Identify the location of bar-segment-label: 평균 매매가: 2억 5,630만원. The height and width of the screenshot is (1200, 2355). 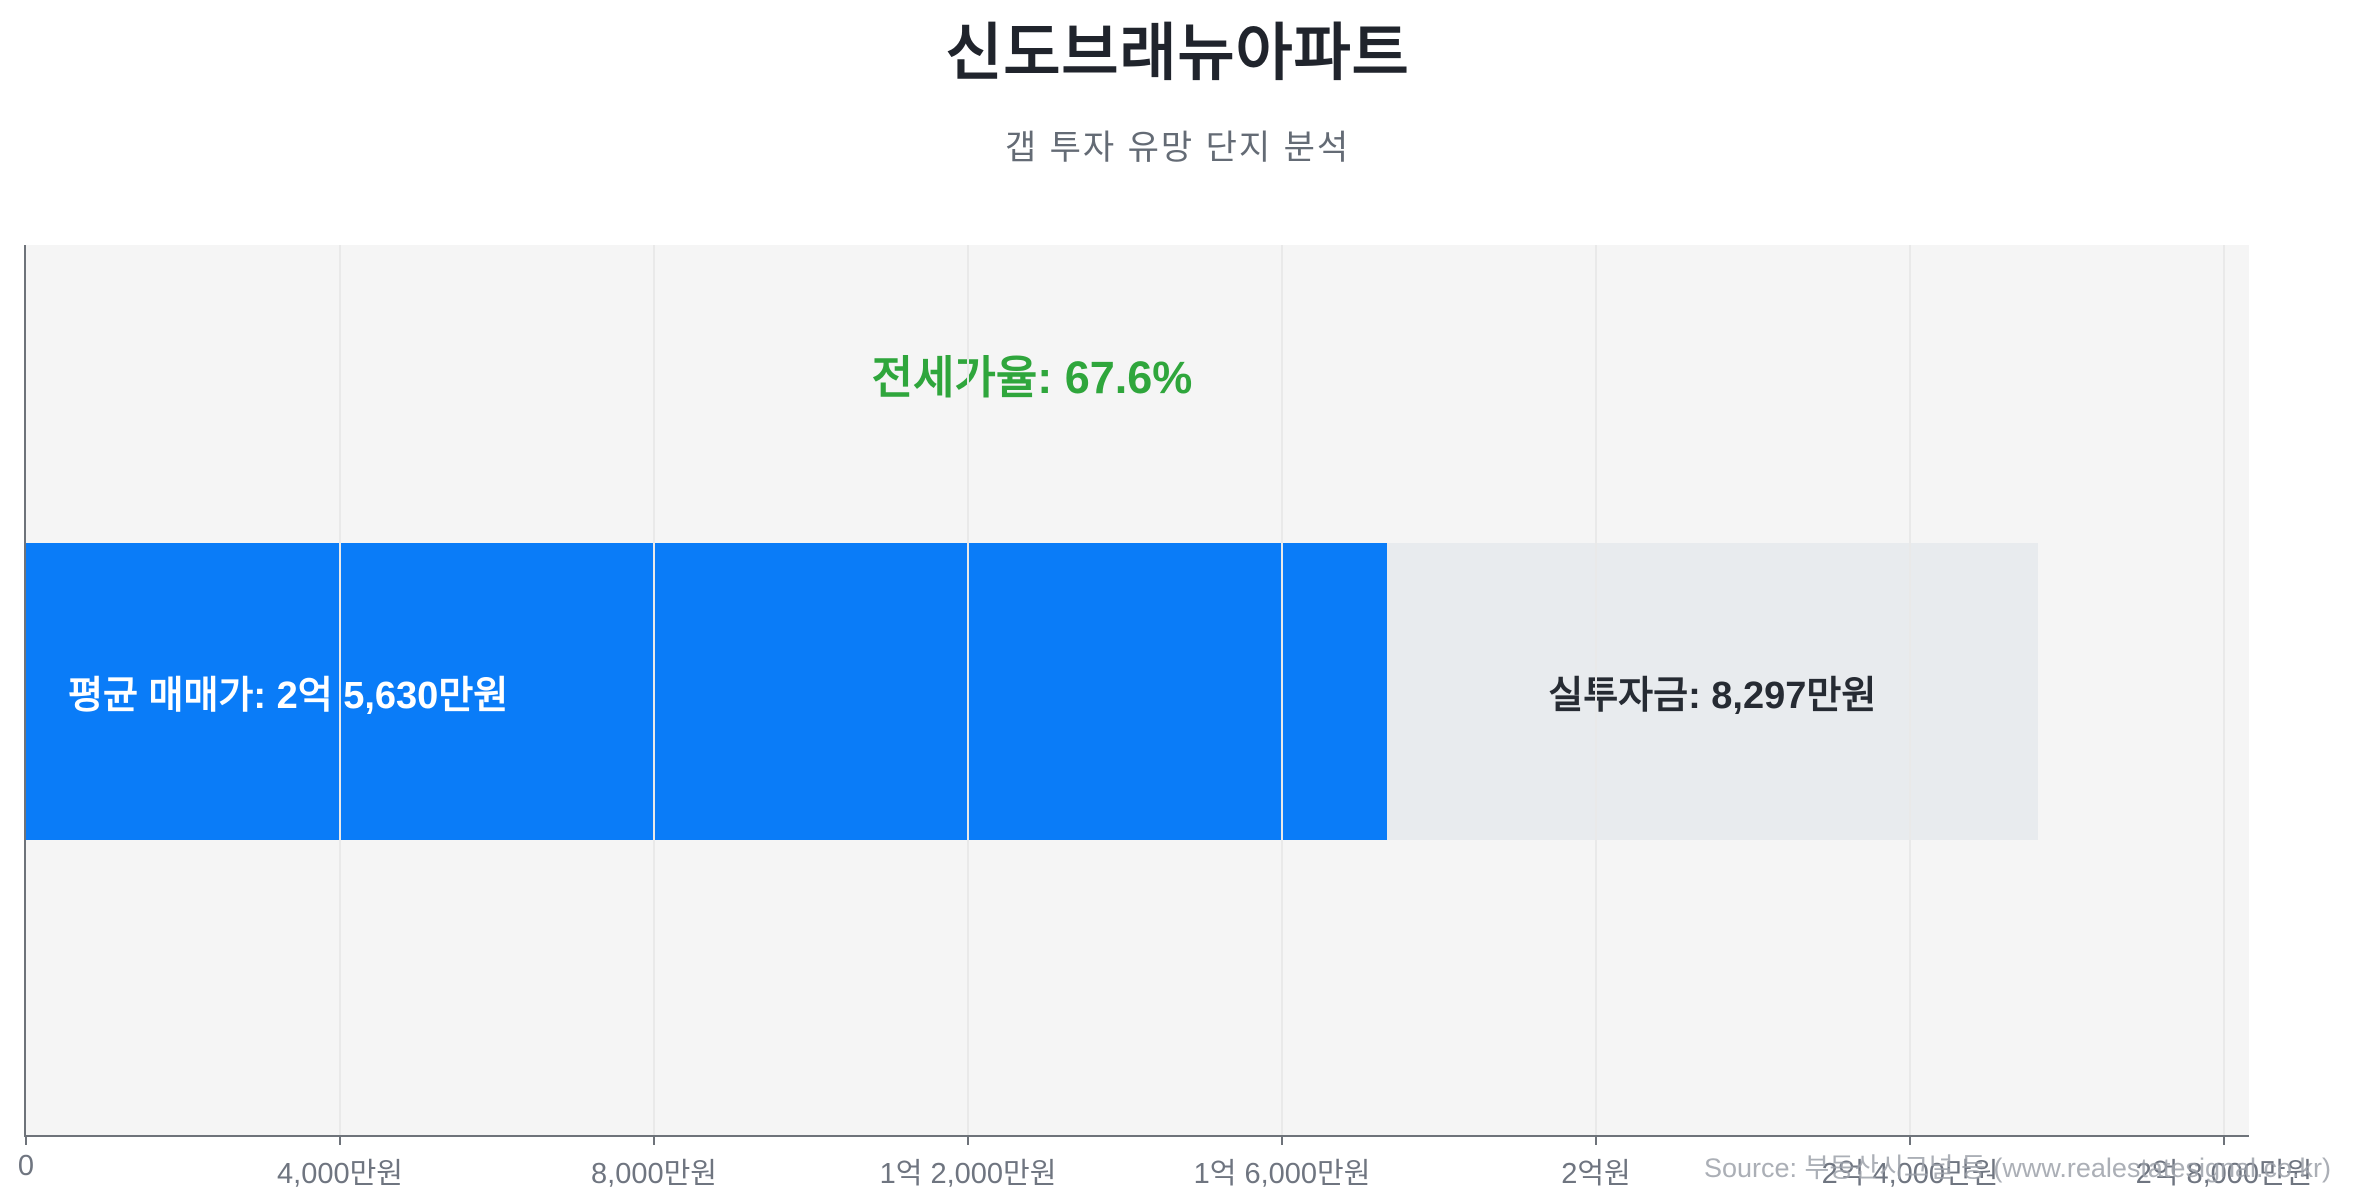
(288, 696).